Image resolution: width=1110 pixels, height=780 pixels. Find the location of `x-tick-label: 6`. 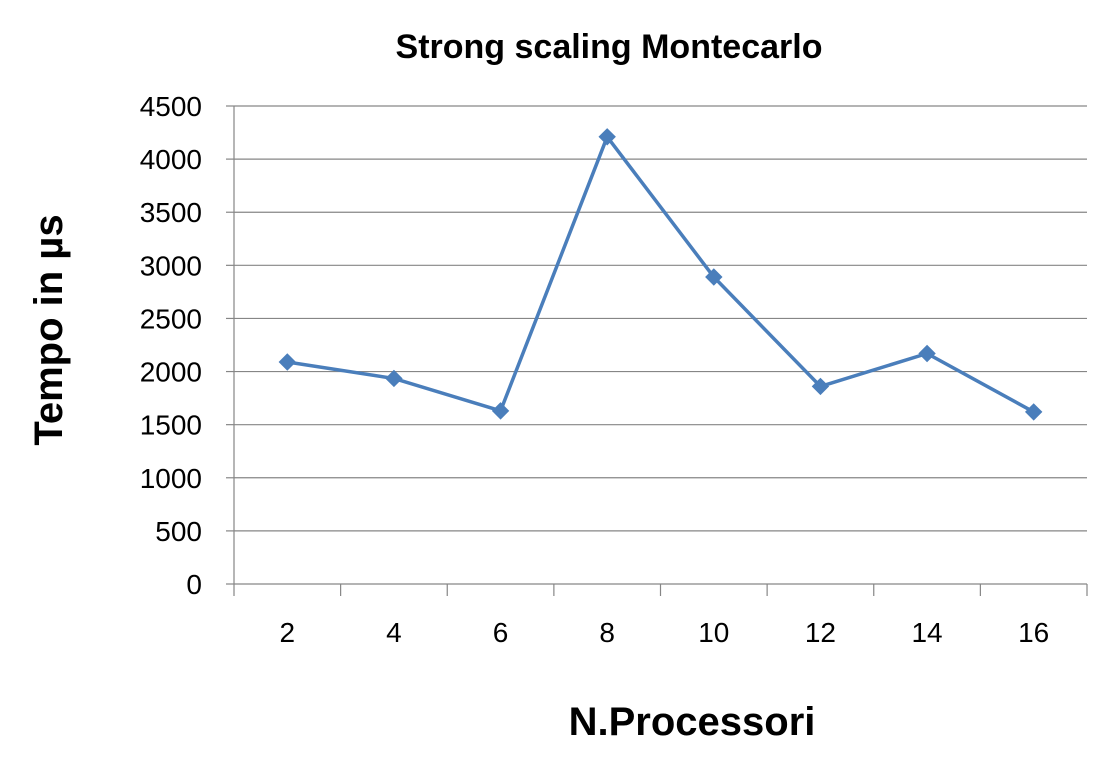

x-tick-label: 6 is located at coordinates (501, 632).